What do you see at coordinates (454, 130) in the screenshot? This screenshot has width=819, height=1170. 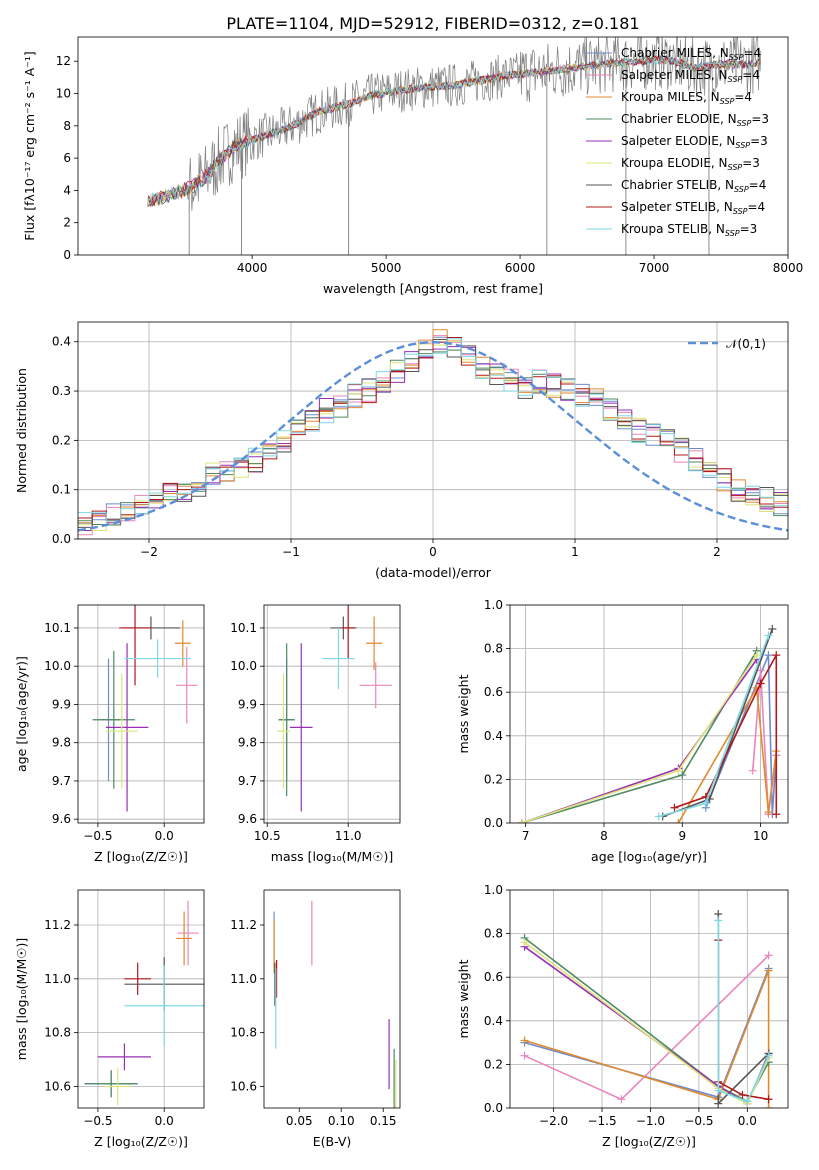 I see `model-line` at bounding box center [454, 130].